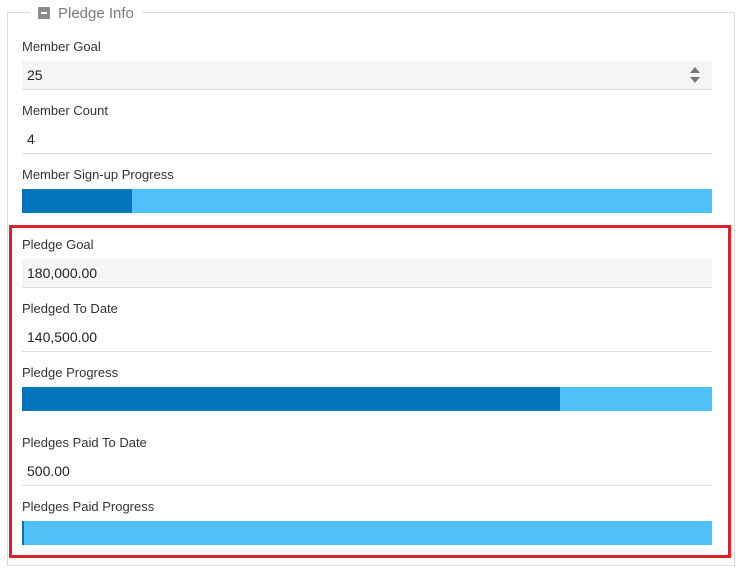  I want to click on spin-up-icon, so click(695, 70).